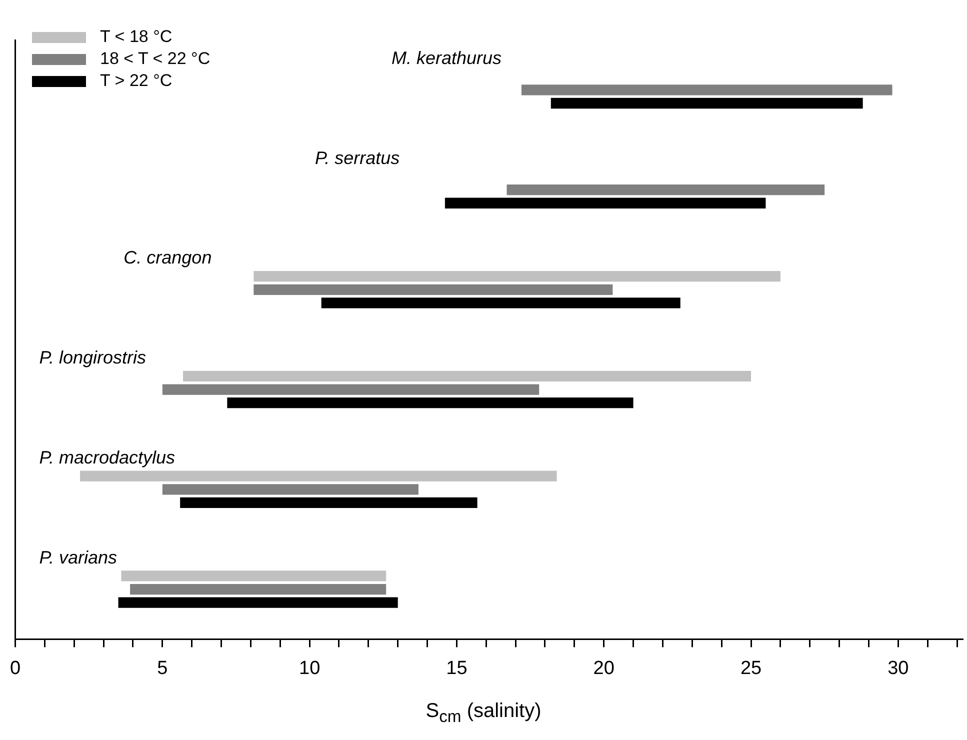 The width and height of the screenshot is (967, 740). I want to click on y-tick-label: M. kerathurus, so click(446, 58).